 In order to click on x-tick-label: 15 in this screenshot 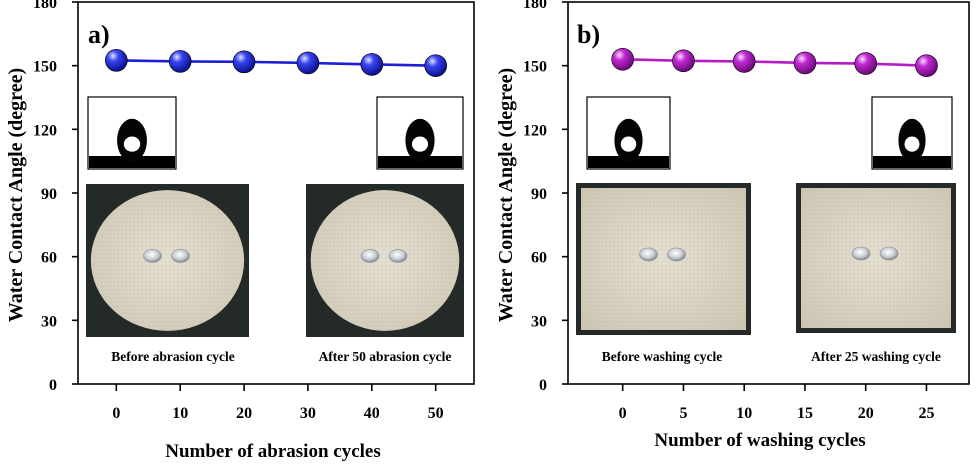, I will do `click(805, 413)`.